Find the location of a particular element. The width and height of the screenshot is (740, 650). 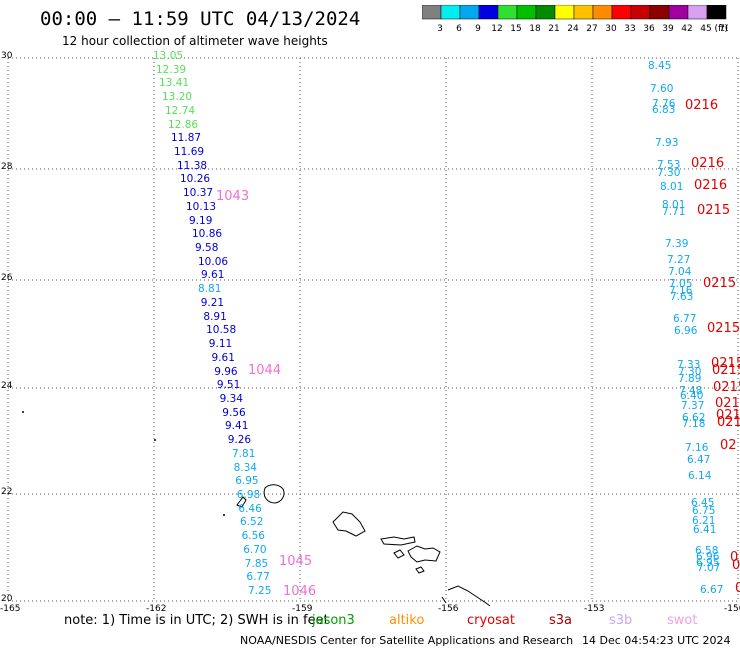

kauai-island is located at coordinates (274, 494).